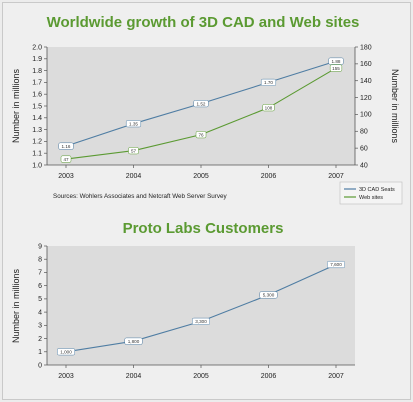 This screenshot has width=413, height=402. I want to click on chart2-x-tick-label: 2003, so click(66, 376).